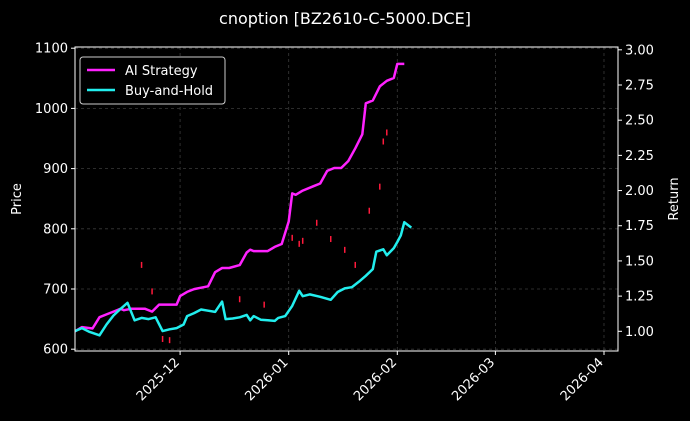 The height and width of the screenshot is (421, 690). I want to click on y-right-tick-label: 3.00, so click(639, 50).